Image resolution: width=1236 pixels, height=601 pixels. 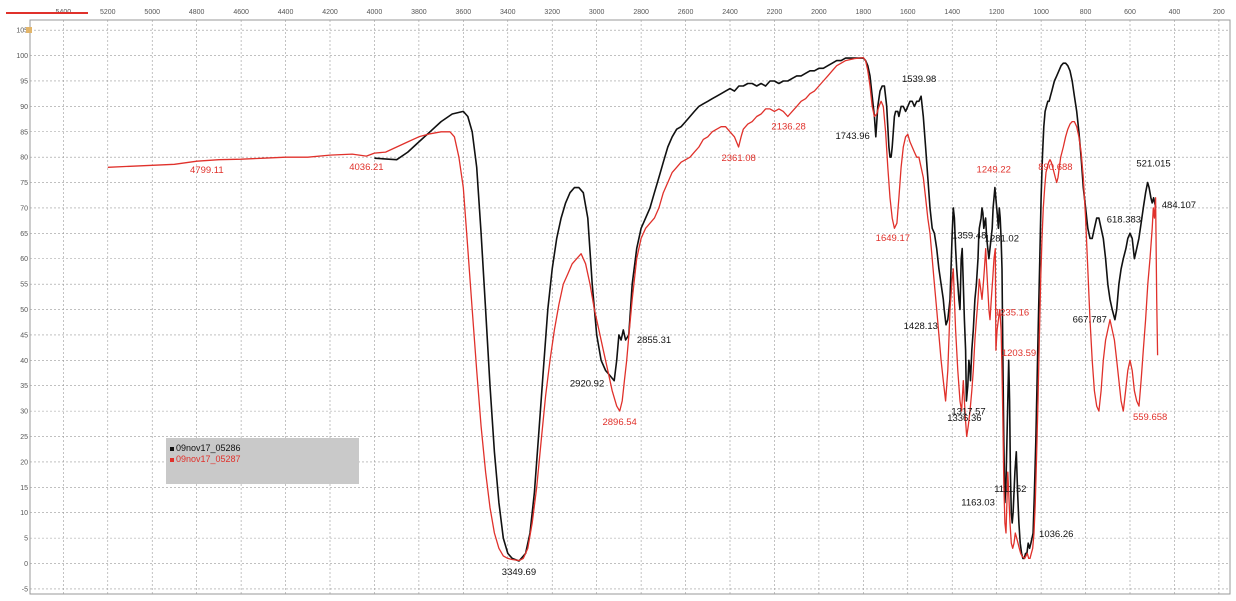 I want to click on range-handle-icon, so click(x=29, y=30).